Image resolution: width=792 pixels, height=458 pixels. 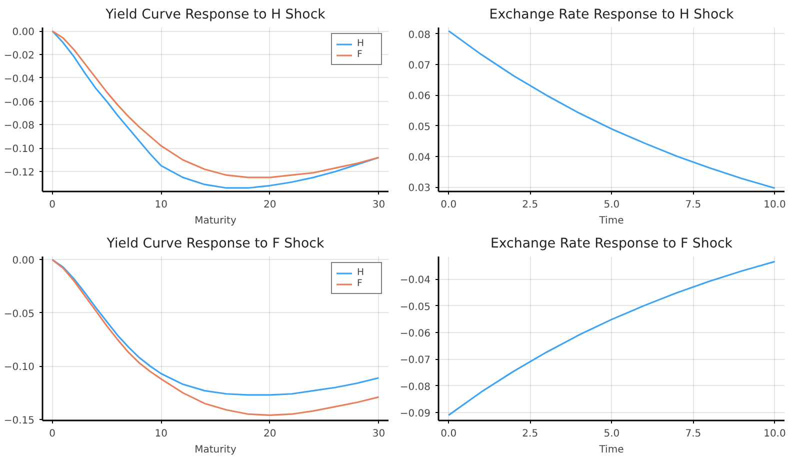 I want to click on y-tick-label: −0.15, so click(x=19, y=420).